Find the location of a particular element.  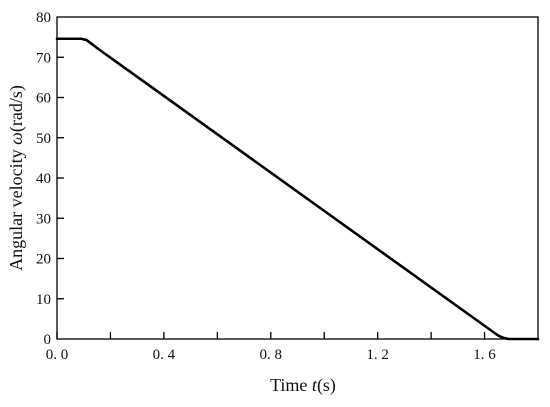

x-tick-label: 0. 4 is located at coordinates (164, 355).